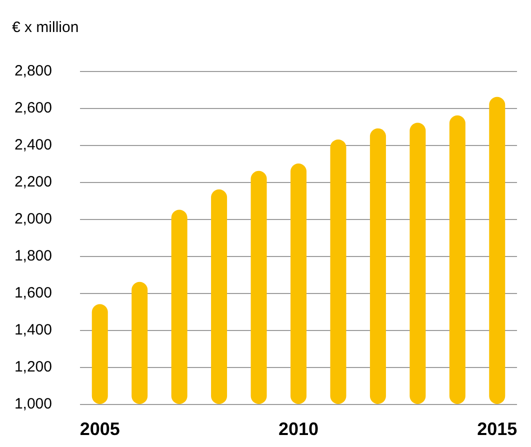  Describe the element at coordinates (33, 330) in the screenshot. I see `y-tick-label: 1,400` at that location.